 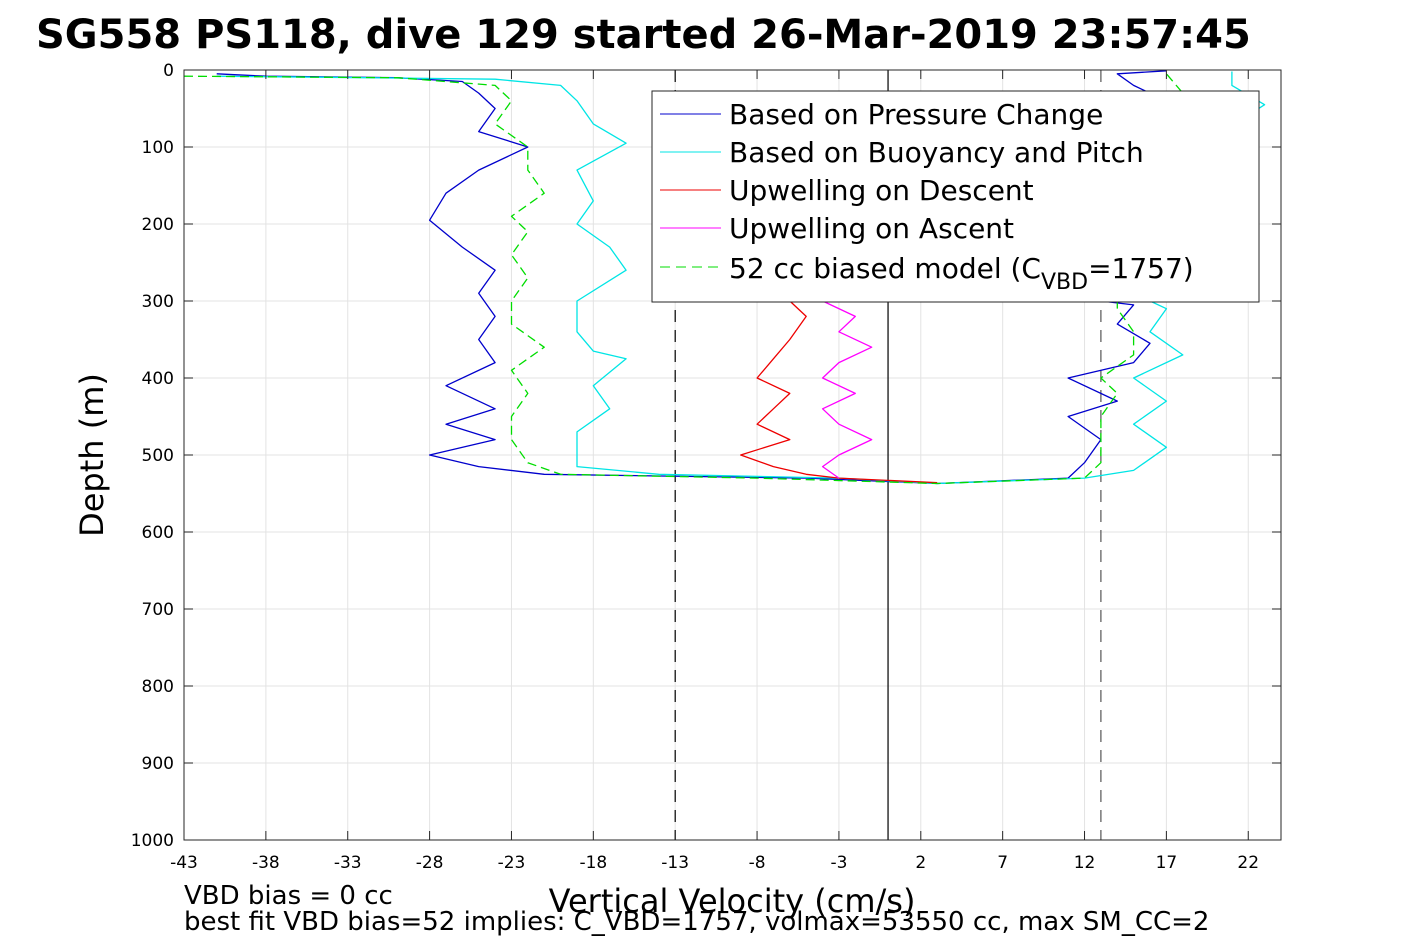 What do you see at coordinates (184, 863) in the screenshot?
I see `x-tick-label: -43` at bounding box center [184, 863].